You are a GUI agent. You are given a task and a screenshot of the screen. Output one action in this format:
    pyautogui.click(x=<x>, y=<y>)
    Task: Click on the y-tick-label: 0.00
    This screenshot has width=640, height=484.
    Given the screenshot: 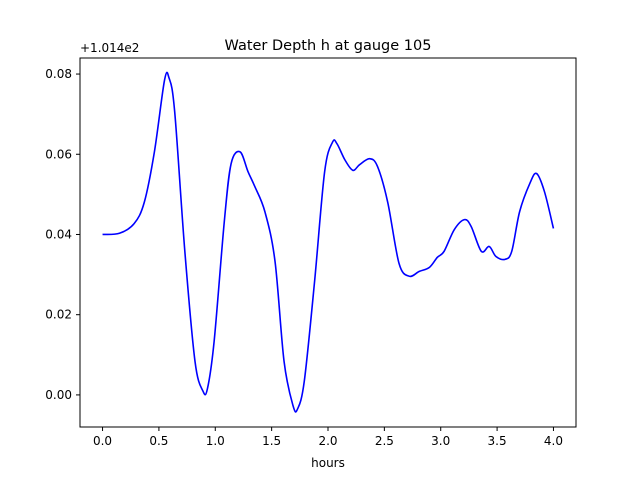 What is the action you would take?
    pyautogui.click(x=58, y=395)
    